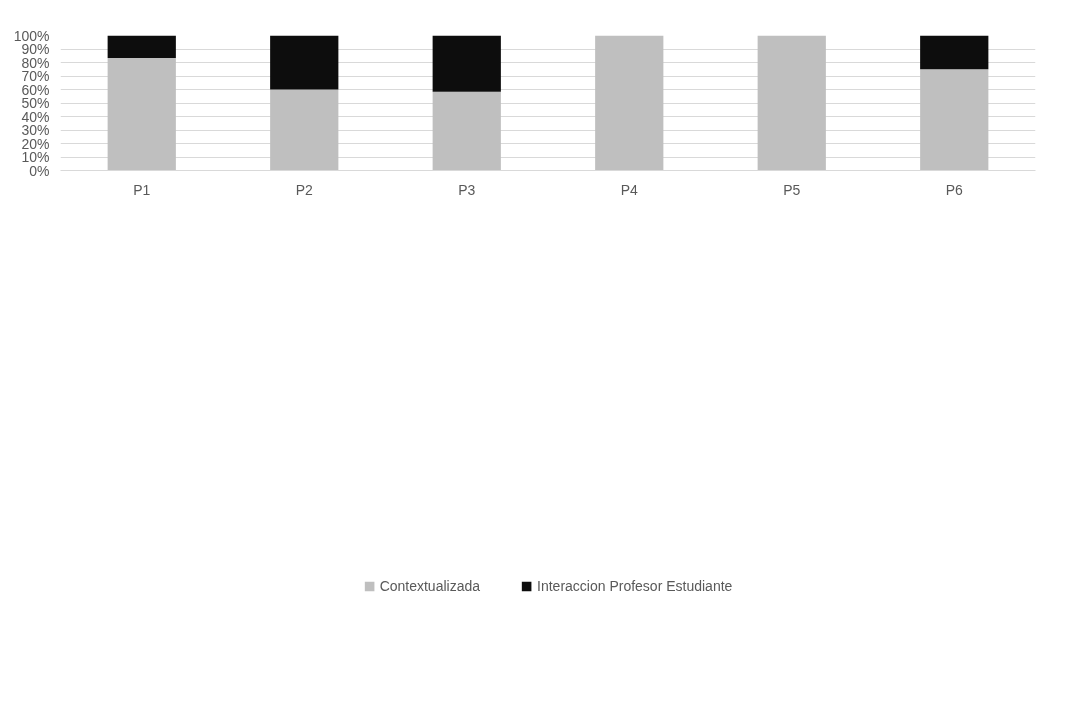  Describe the element at coordinates (954, 189) in the screenshot. I see `x-tick-label: P6` at that location.